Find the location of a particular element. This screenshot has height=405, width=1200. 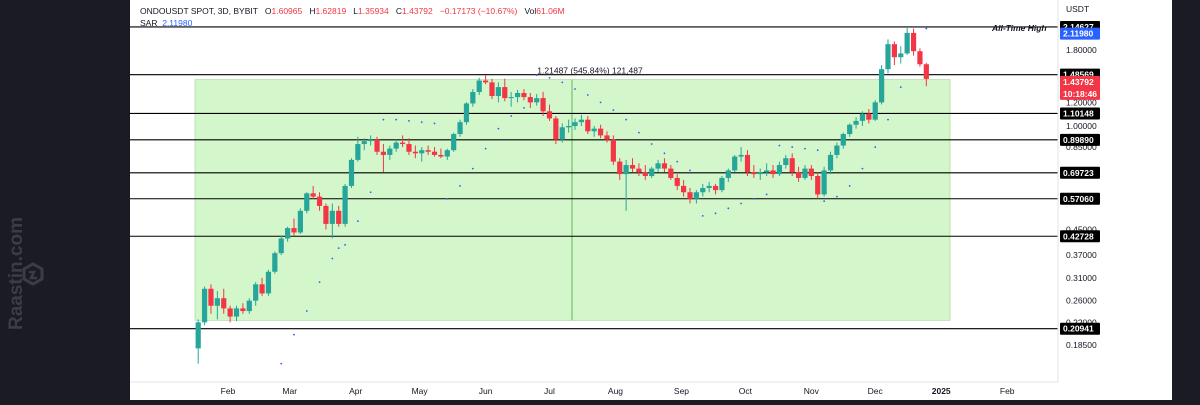

legend-vol-label: Vol is located at coordinates (530, 11).